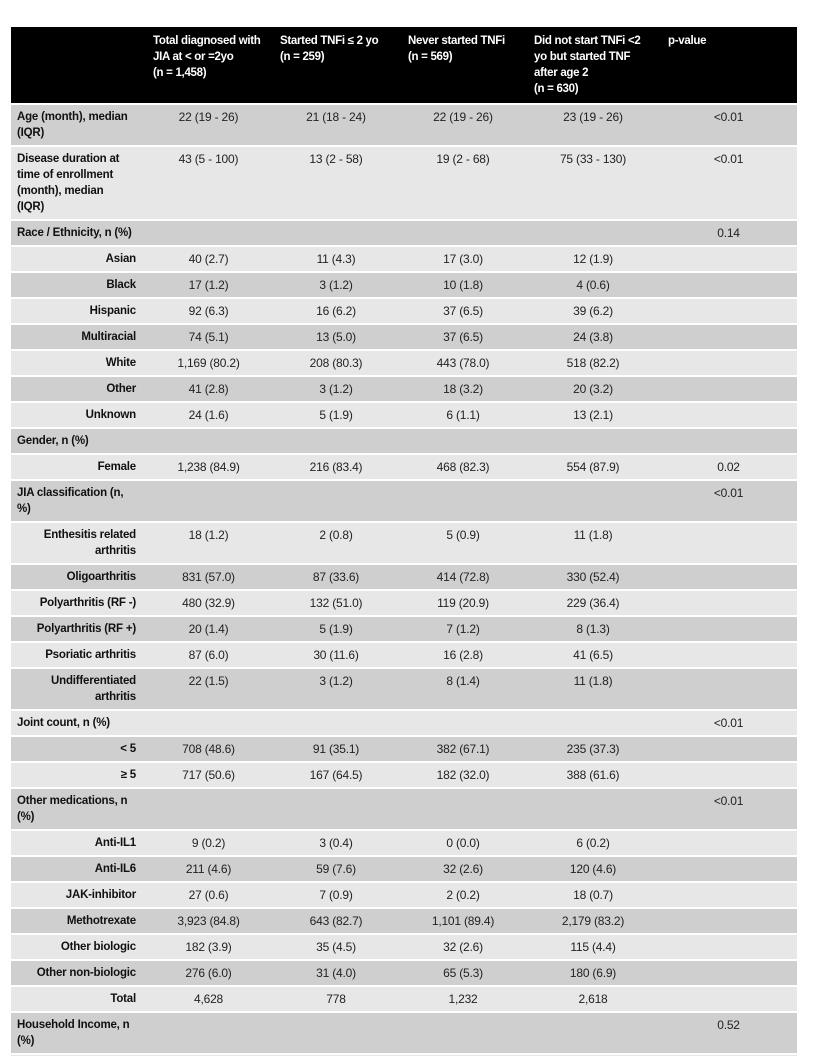 The image size is (816, 1056). I want to click on row-label: Anti-IL1, so click(78, 843).